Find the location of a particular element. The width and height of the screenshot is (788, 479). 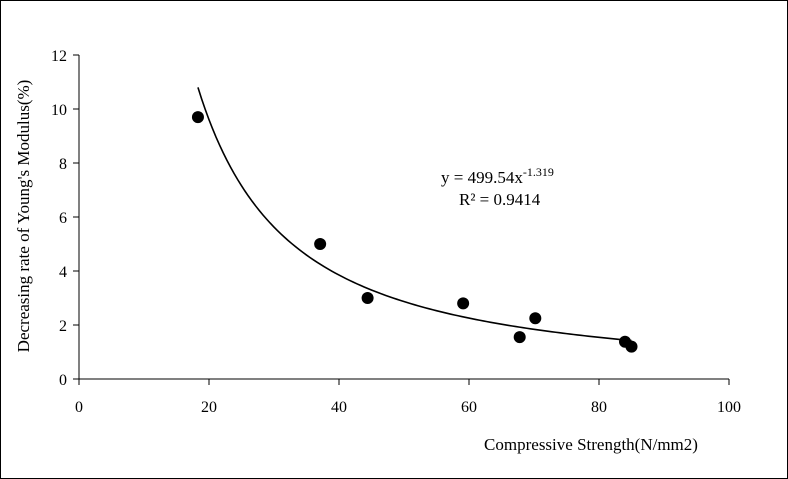

y-tick-label: 6 is located at coordinates (63, 218).